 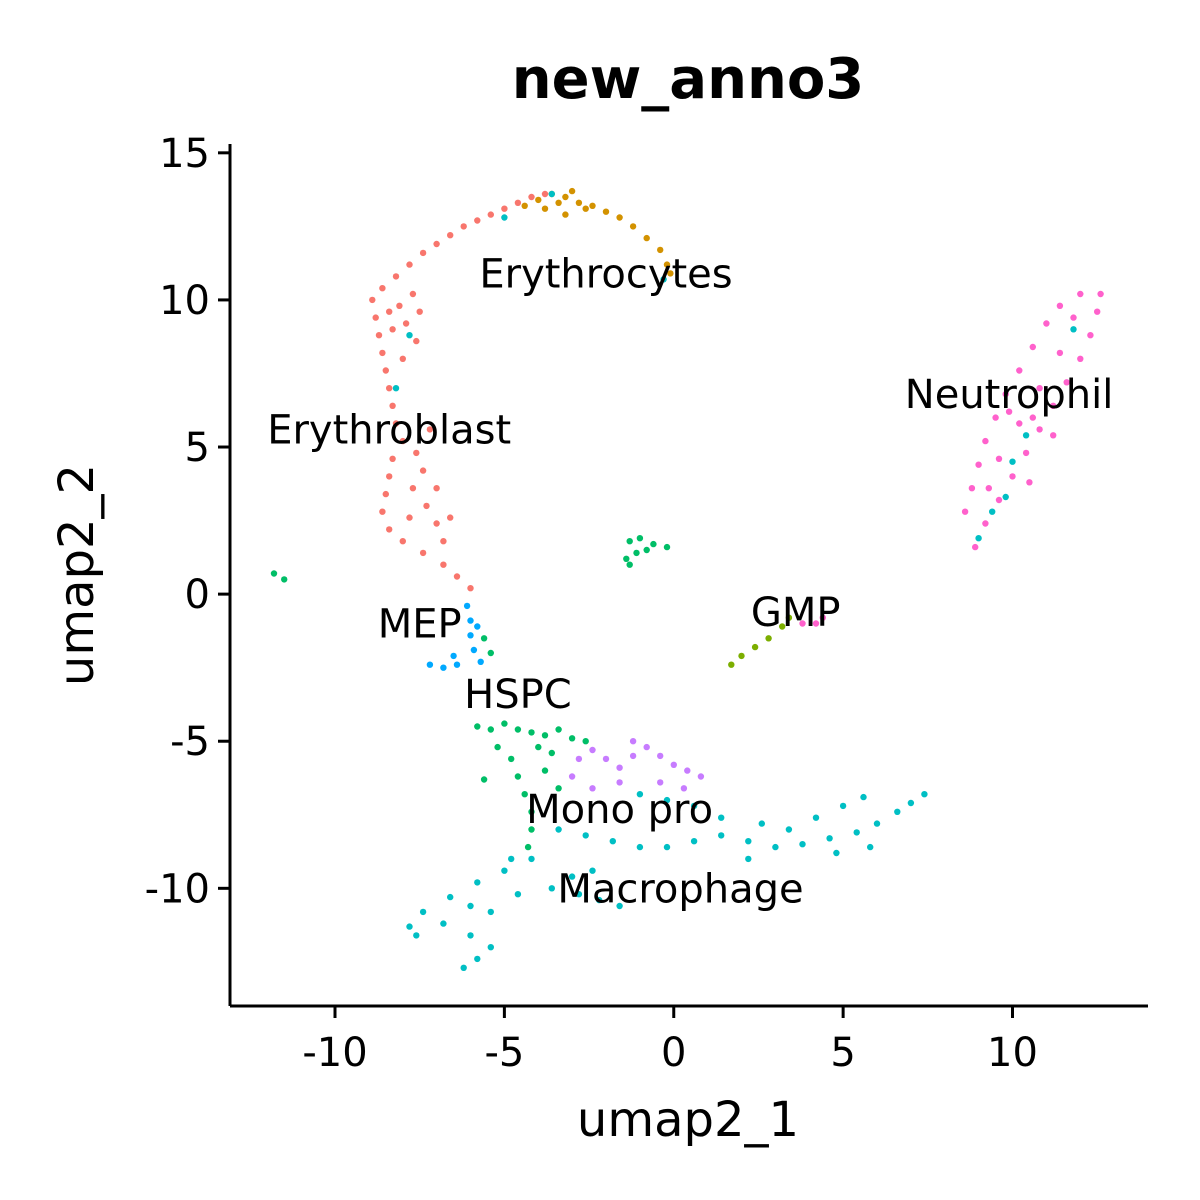 What do you see at coordinates (184, 154) in the screenshot?
I see `y-tick-label: 15` at bounding box center [184, 154].